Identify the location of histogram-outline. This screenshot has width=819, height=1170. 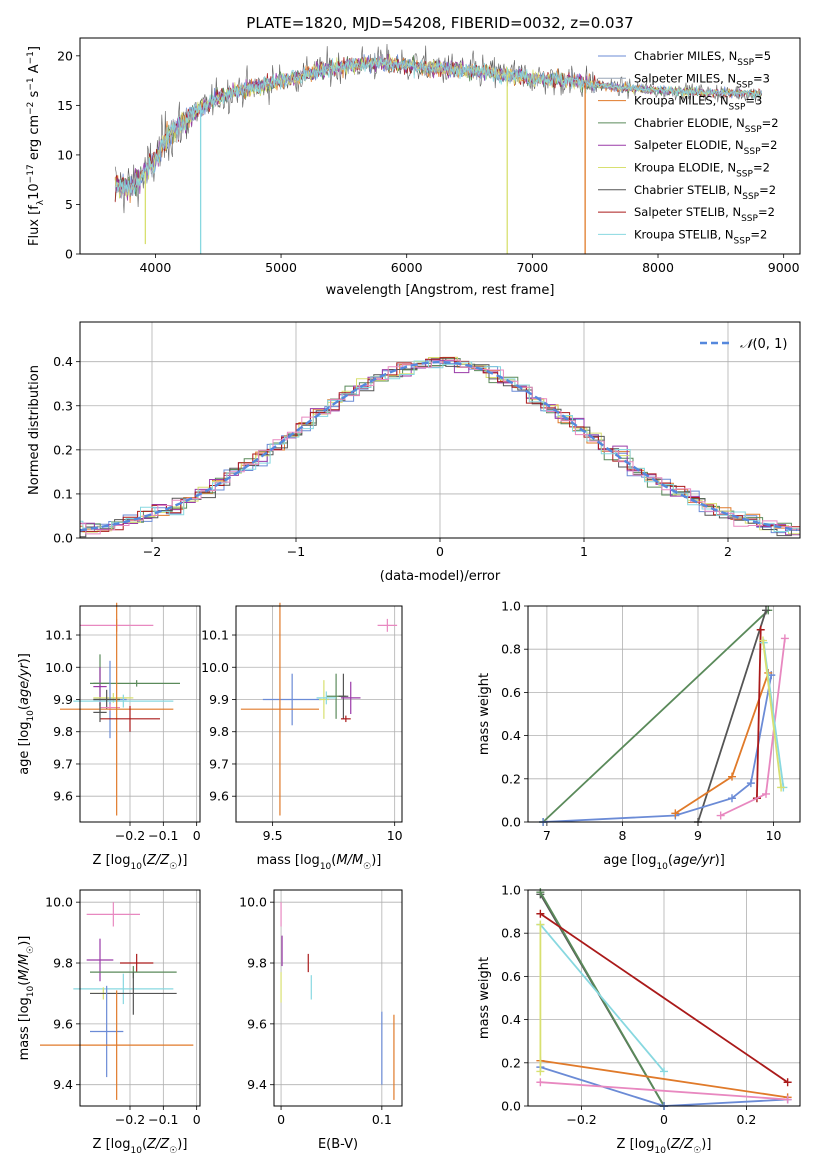
(440, 446).